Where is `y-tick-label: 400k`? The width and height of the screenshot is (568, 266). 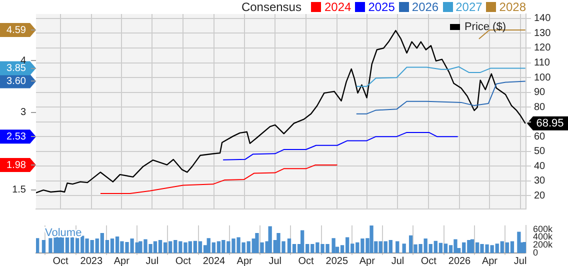
y-tick-label: 400k is located at coordinates (543, 237).